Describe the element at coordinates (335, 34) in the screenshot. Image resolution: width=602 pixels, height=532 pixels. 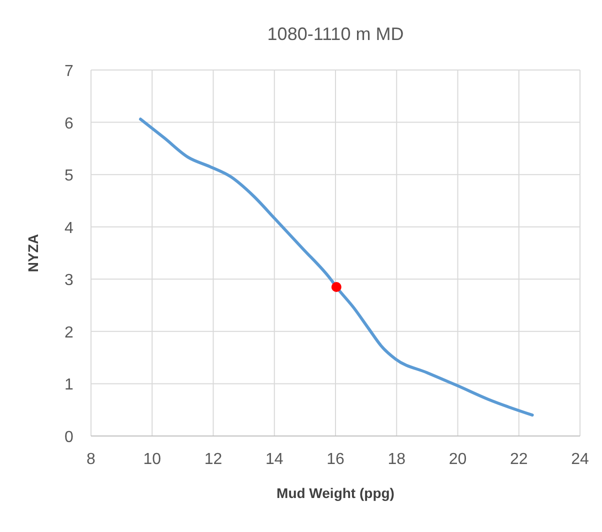
I see `chart-title: 1080-1110 m MD` at that location.